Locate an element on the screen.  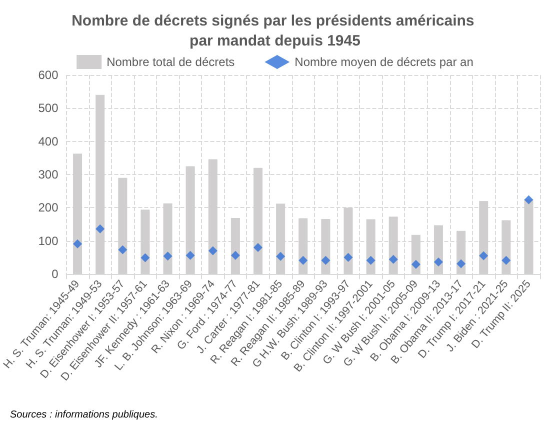
source-note: Sources : informations publiques. is located at coordinates (84, 415).